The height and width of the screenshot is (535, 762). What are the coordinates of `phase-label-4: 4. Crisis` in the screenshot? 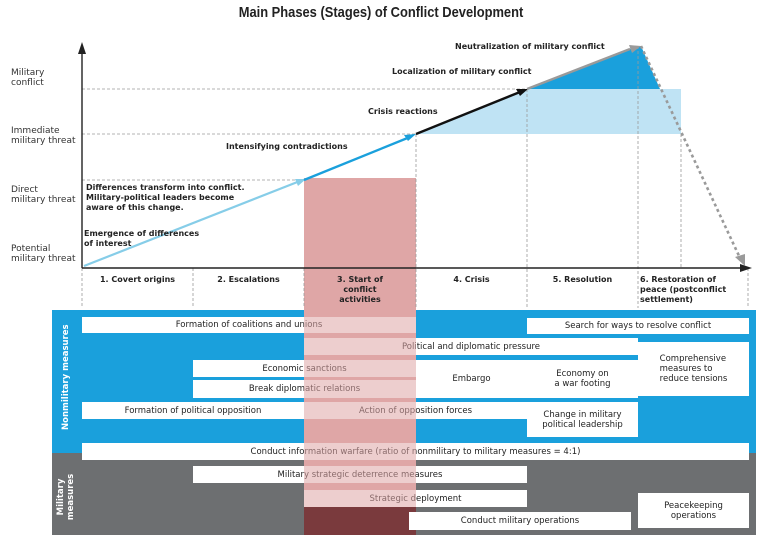 It's located at (471, 279).